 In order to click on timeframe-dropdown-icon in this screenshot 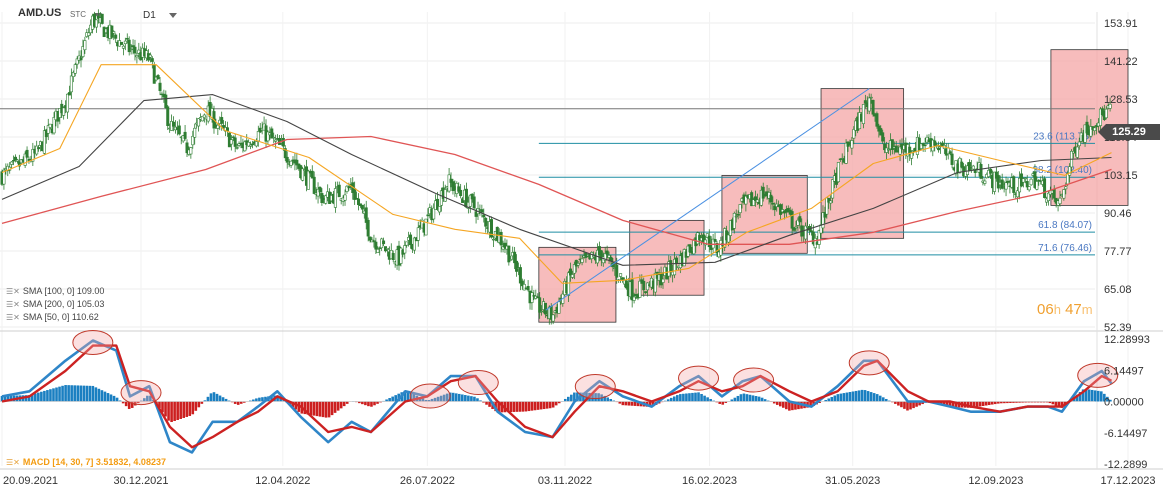, I will do `click(173, 15)`.